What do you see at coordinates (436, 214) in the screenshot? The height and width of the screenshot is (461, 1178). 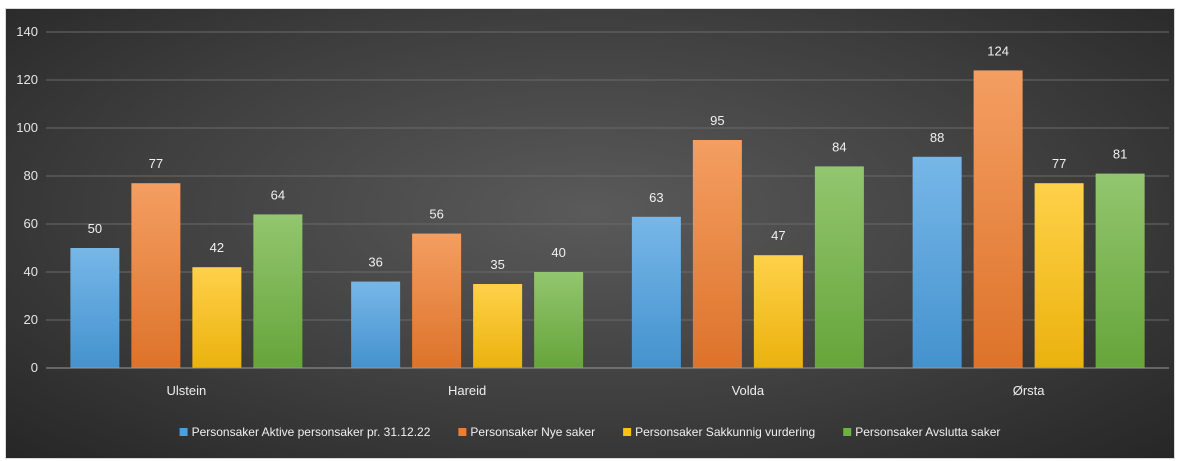 I see `data-label: 56` at bounding box center [436, 214].